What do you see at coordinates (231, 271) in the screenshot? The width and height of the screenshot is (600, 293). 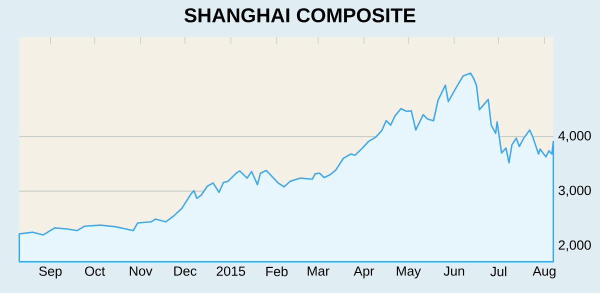 I see `x-tick-label: 2015` at bounding box center [231, 271].